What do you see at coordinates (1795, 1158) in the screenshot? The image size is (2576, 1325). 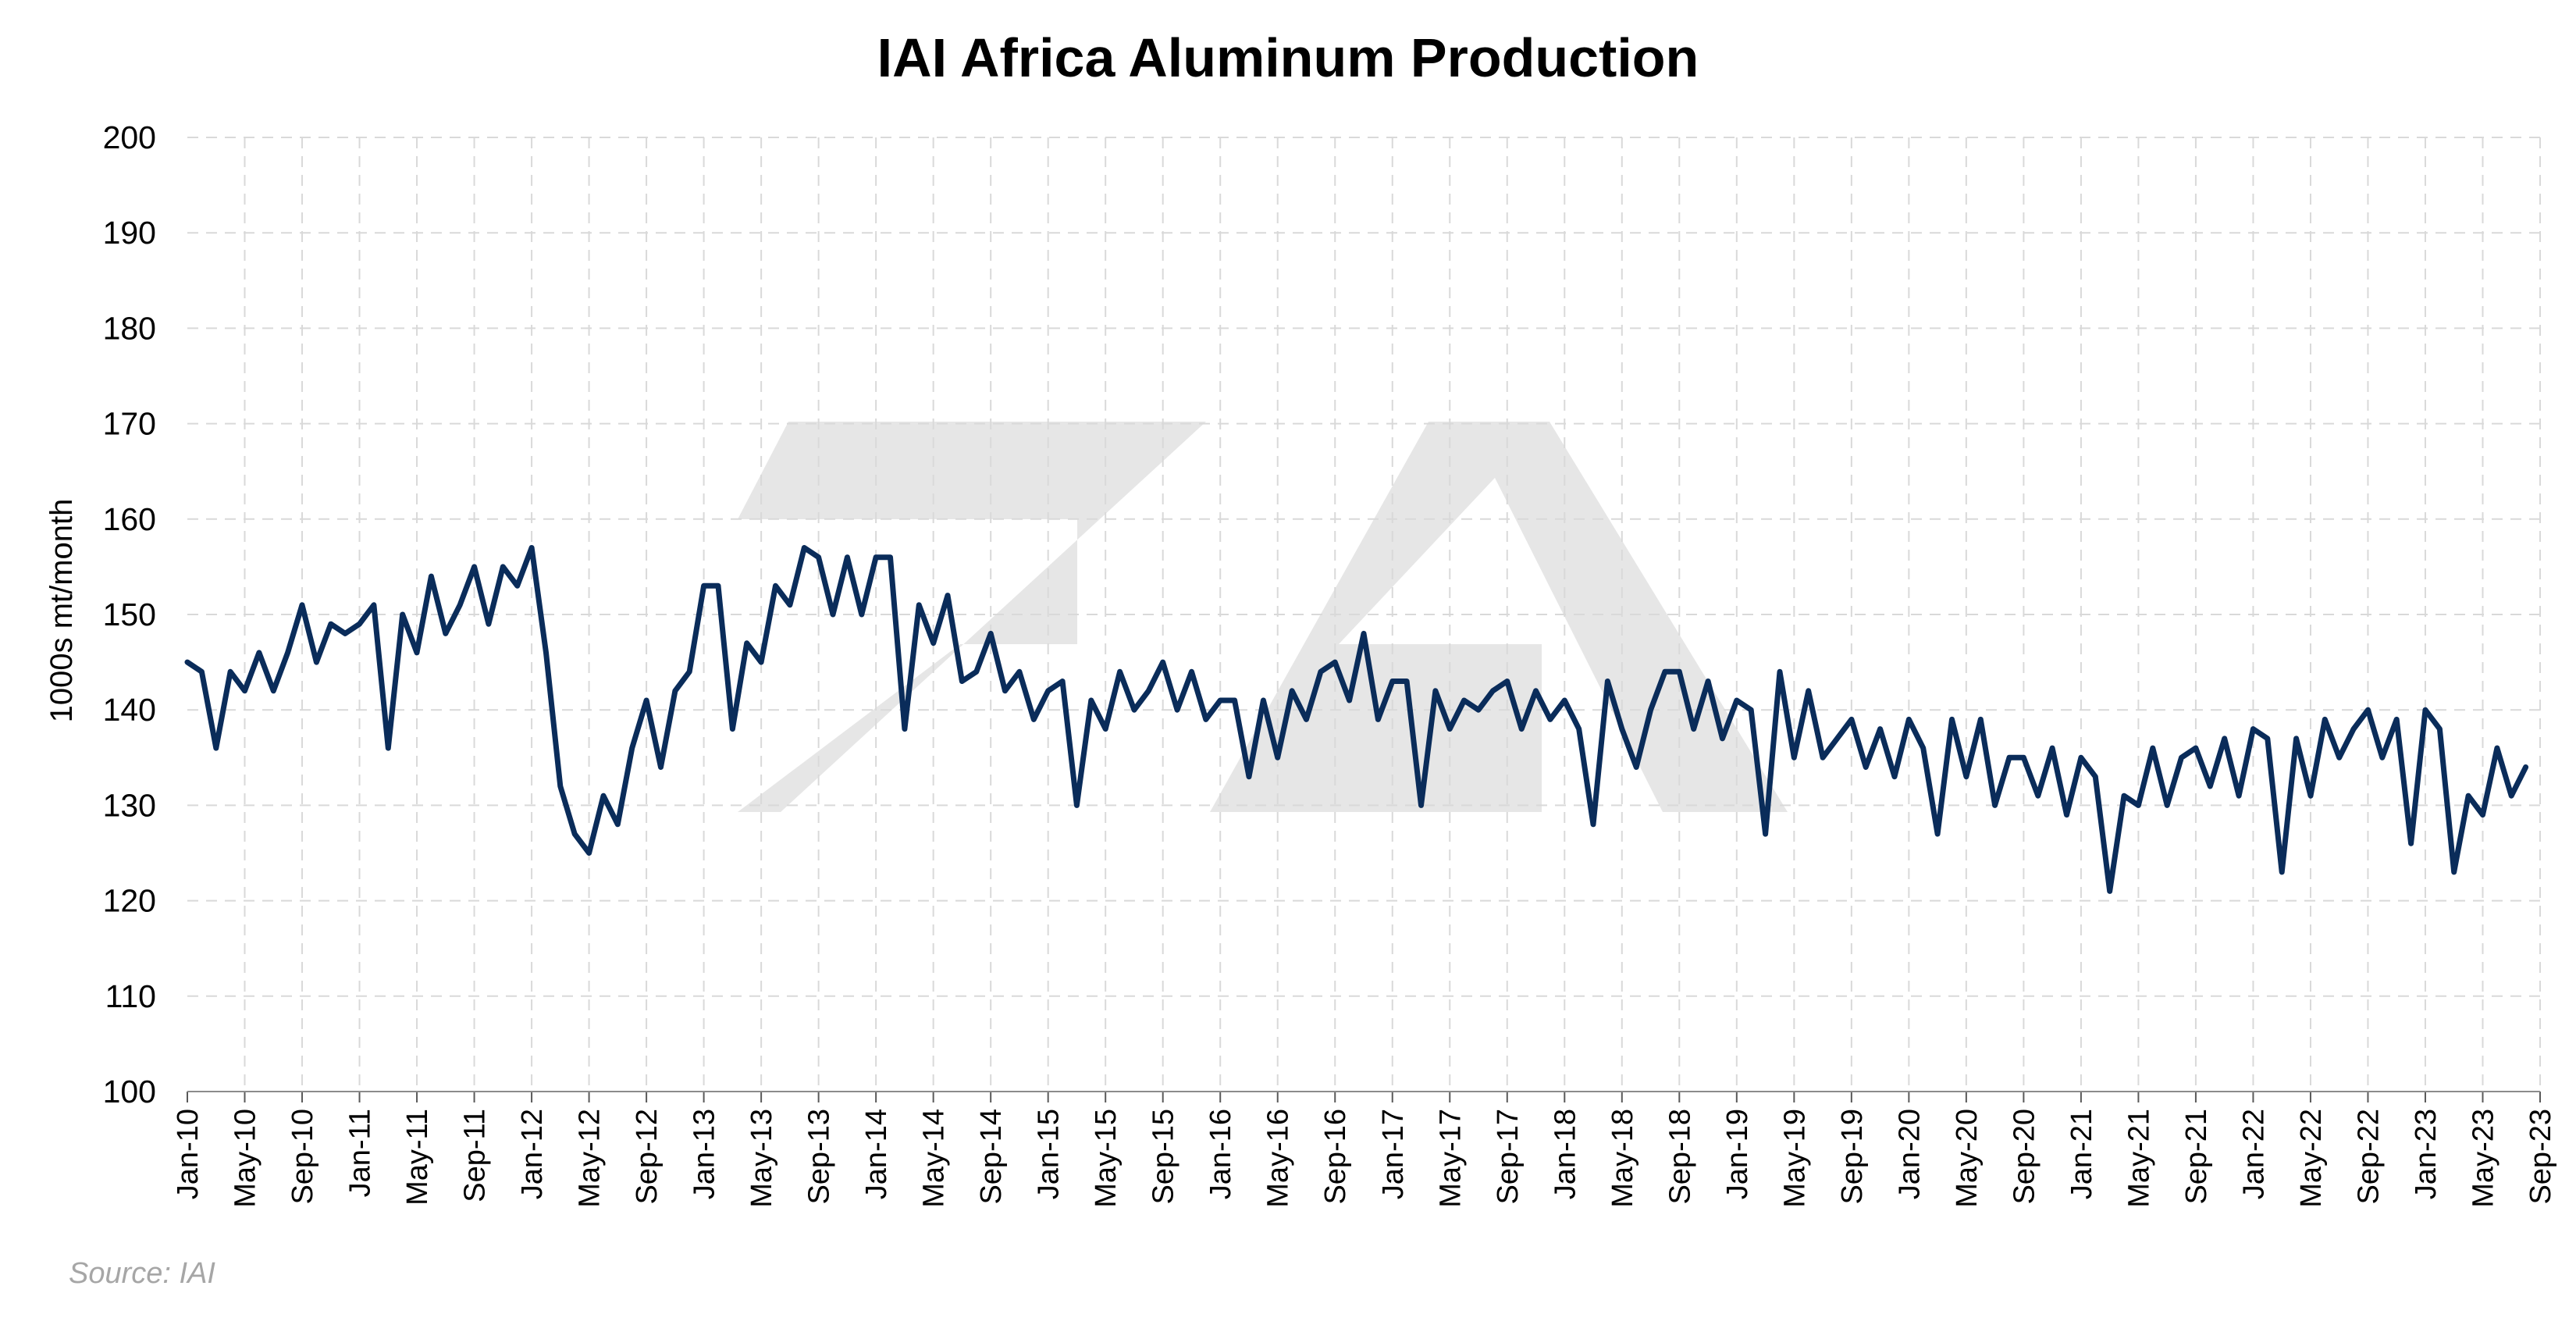 I see `x-tick-label: May-19` at bounding box center [1795, 1158].